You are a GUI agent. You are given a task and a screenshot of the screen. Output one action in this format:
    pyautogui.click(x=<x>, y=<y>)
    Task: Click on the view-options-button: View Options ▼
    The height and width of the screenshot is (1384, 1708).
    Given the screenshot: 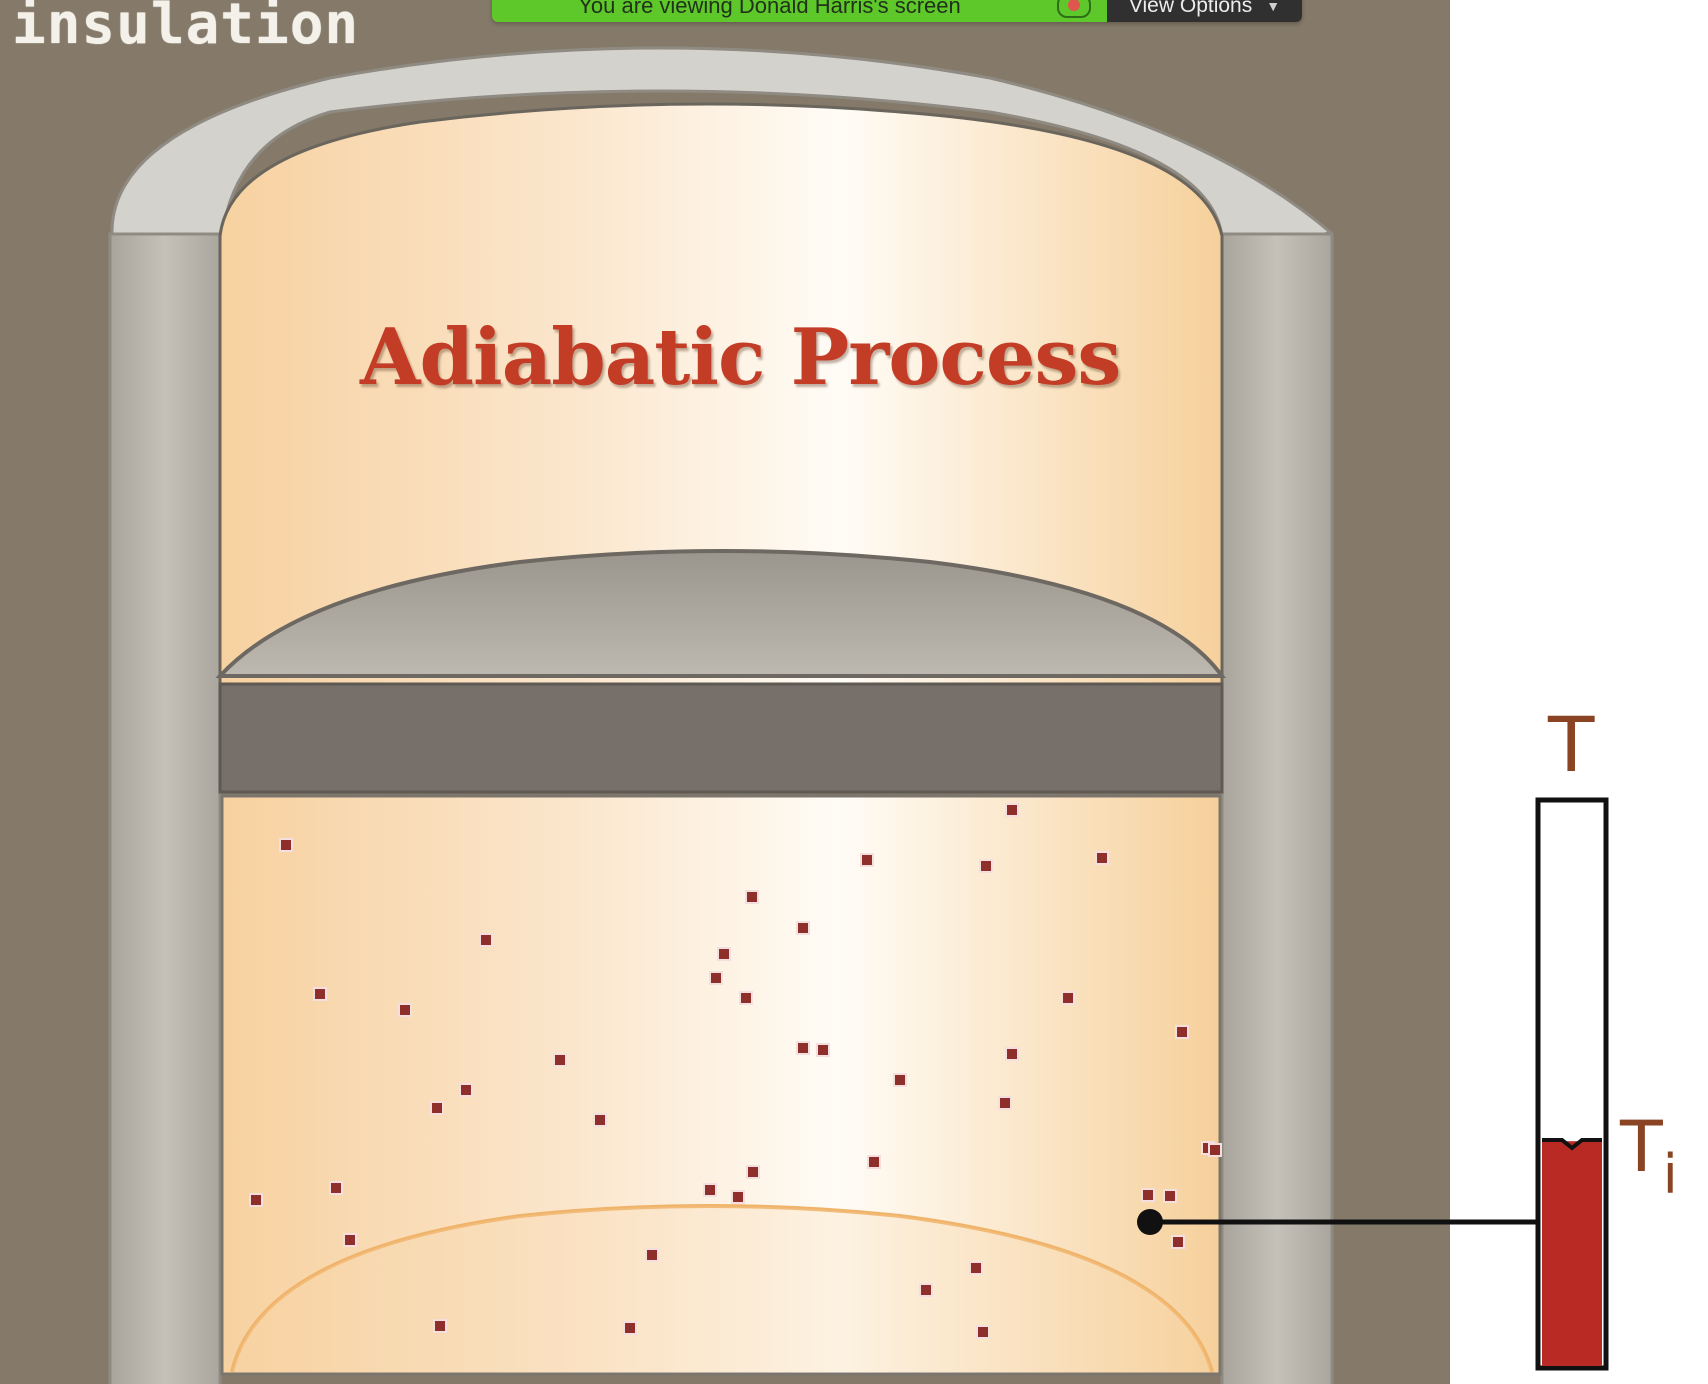 What is the action you would take?
    pyautogui.click(x=1204, y=11)
    